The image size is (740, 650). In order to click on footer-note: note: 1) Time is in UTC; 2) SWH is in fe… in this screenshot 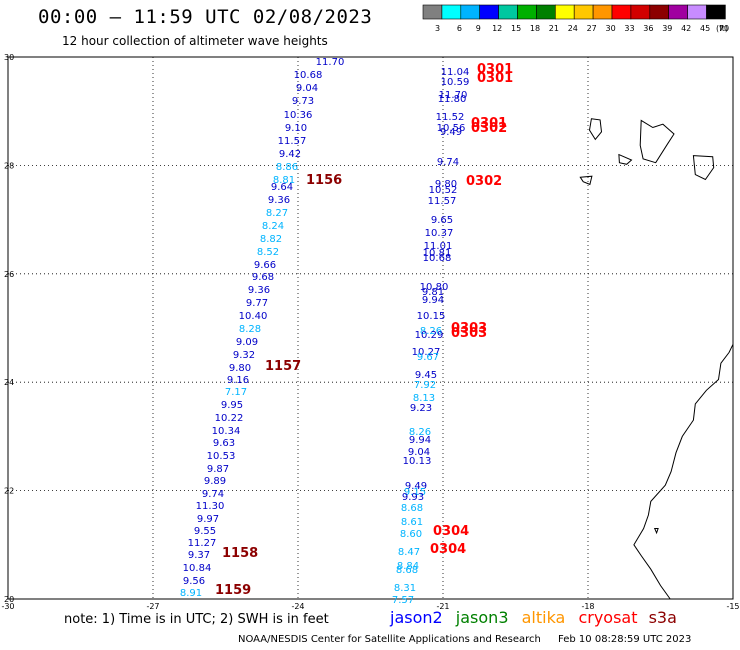, I will do `click(196, 619)`.